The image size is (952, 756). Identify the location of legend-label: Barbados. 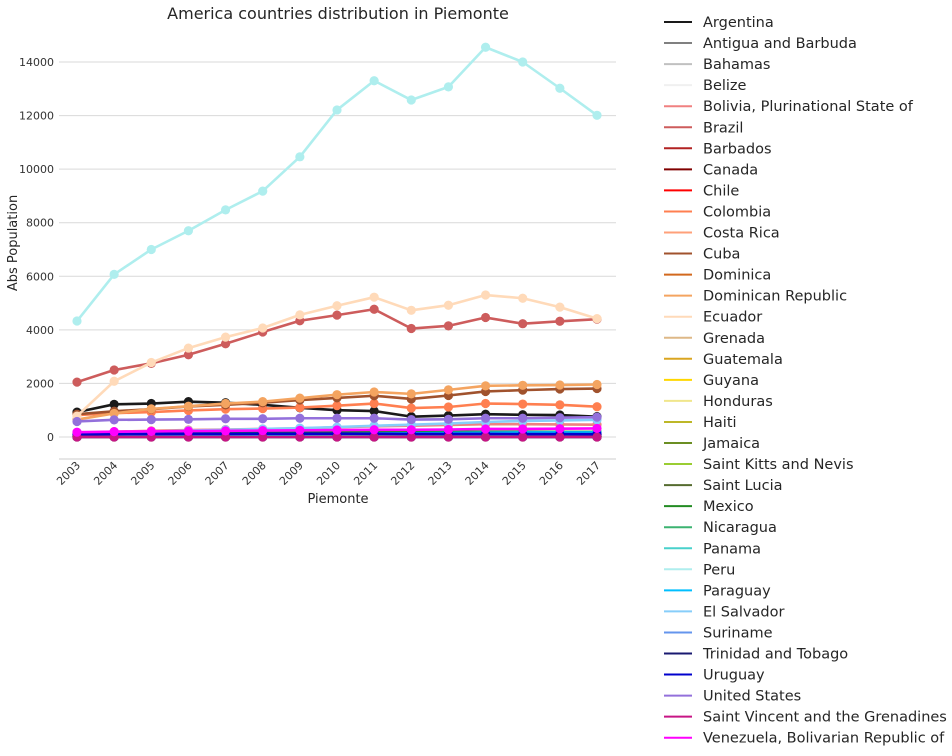
(737, 149).